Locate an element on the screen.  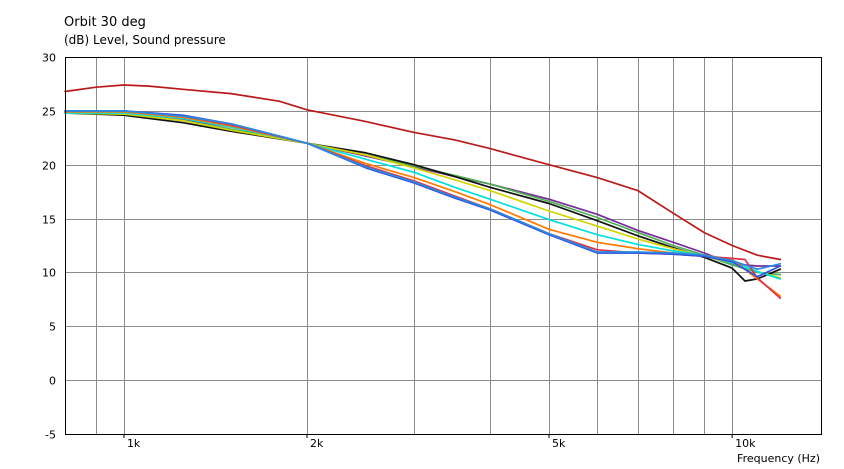
y-tick-label: 0 is located at coordinates (52, 381).